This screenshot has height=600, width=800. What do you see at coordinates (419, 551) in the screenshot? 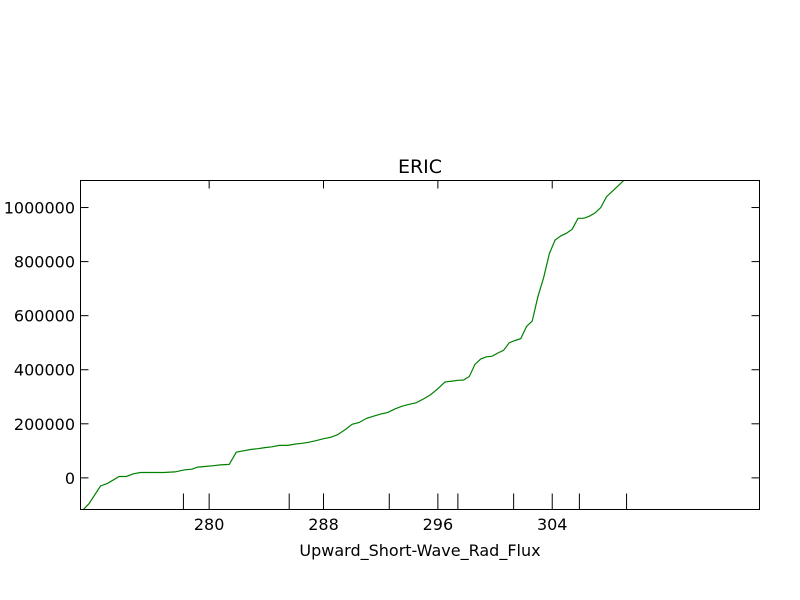
I see `x-axis-label: Upward_Short-Wave_Rad_Flux` at bounding box center [419, 551].